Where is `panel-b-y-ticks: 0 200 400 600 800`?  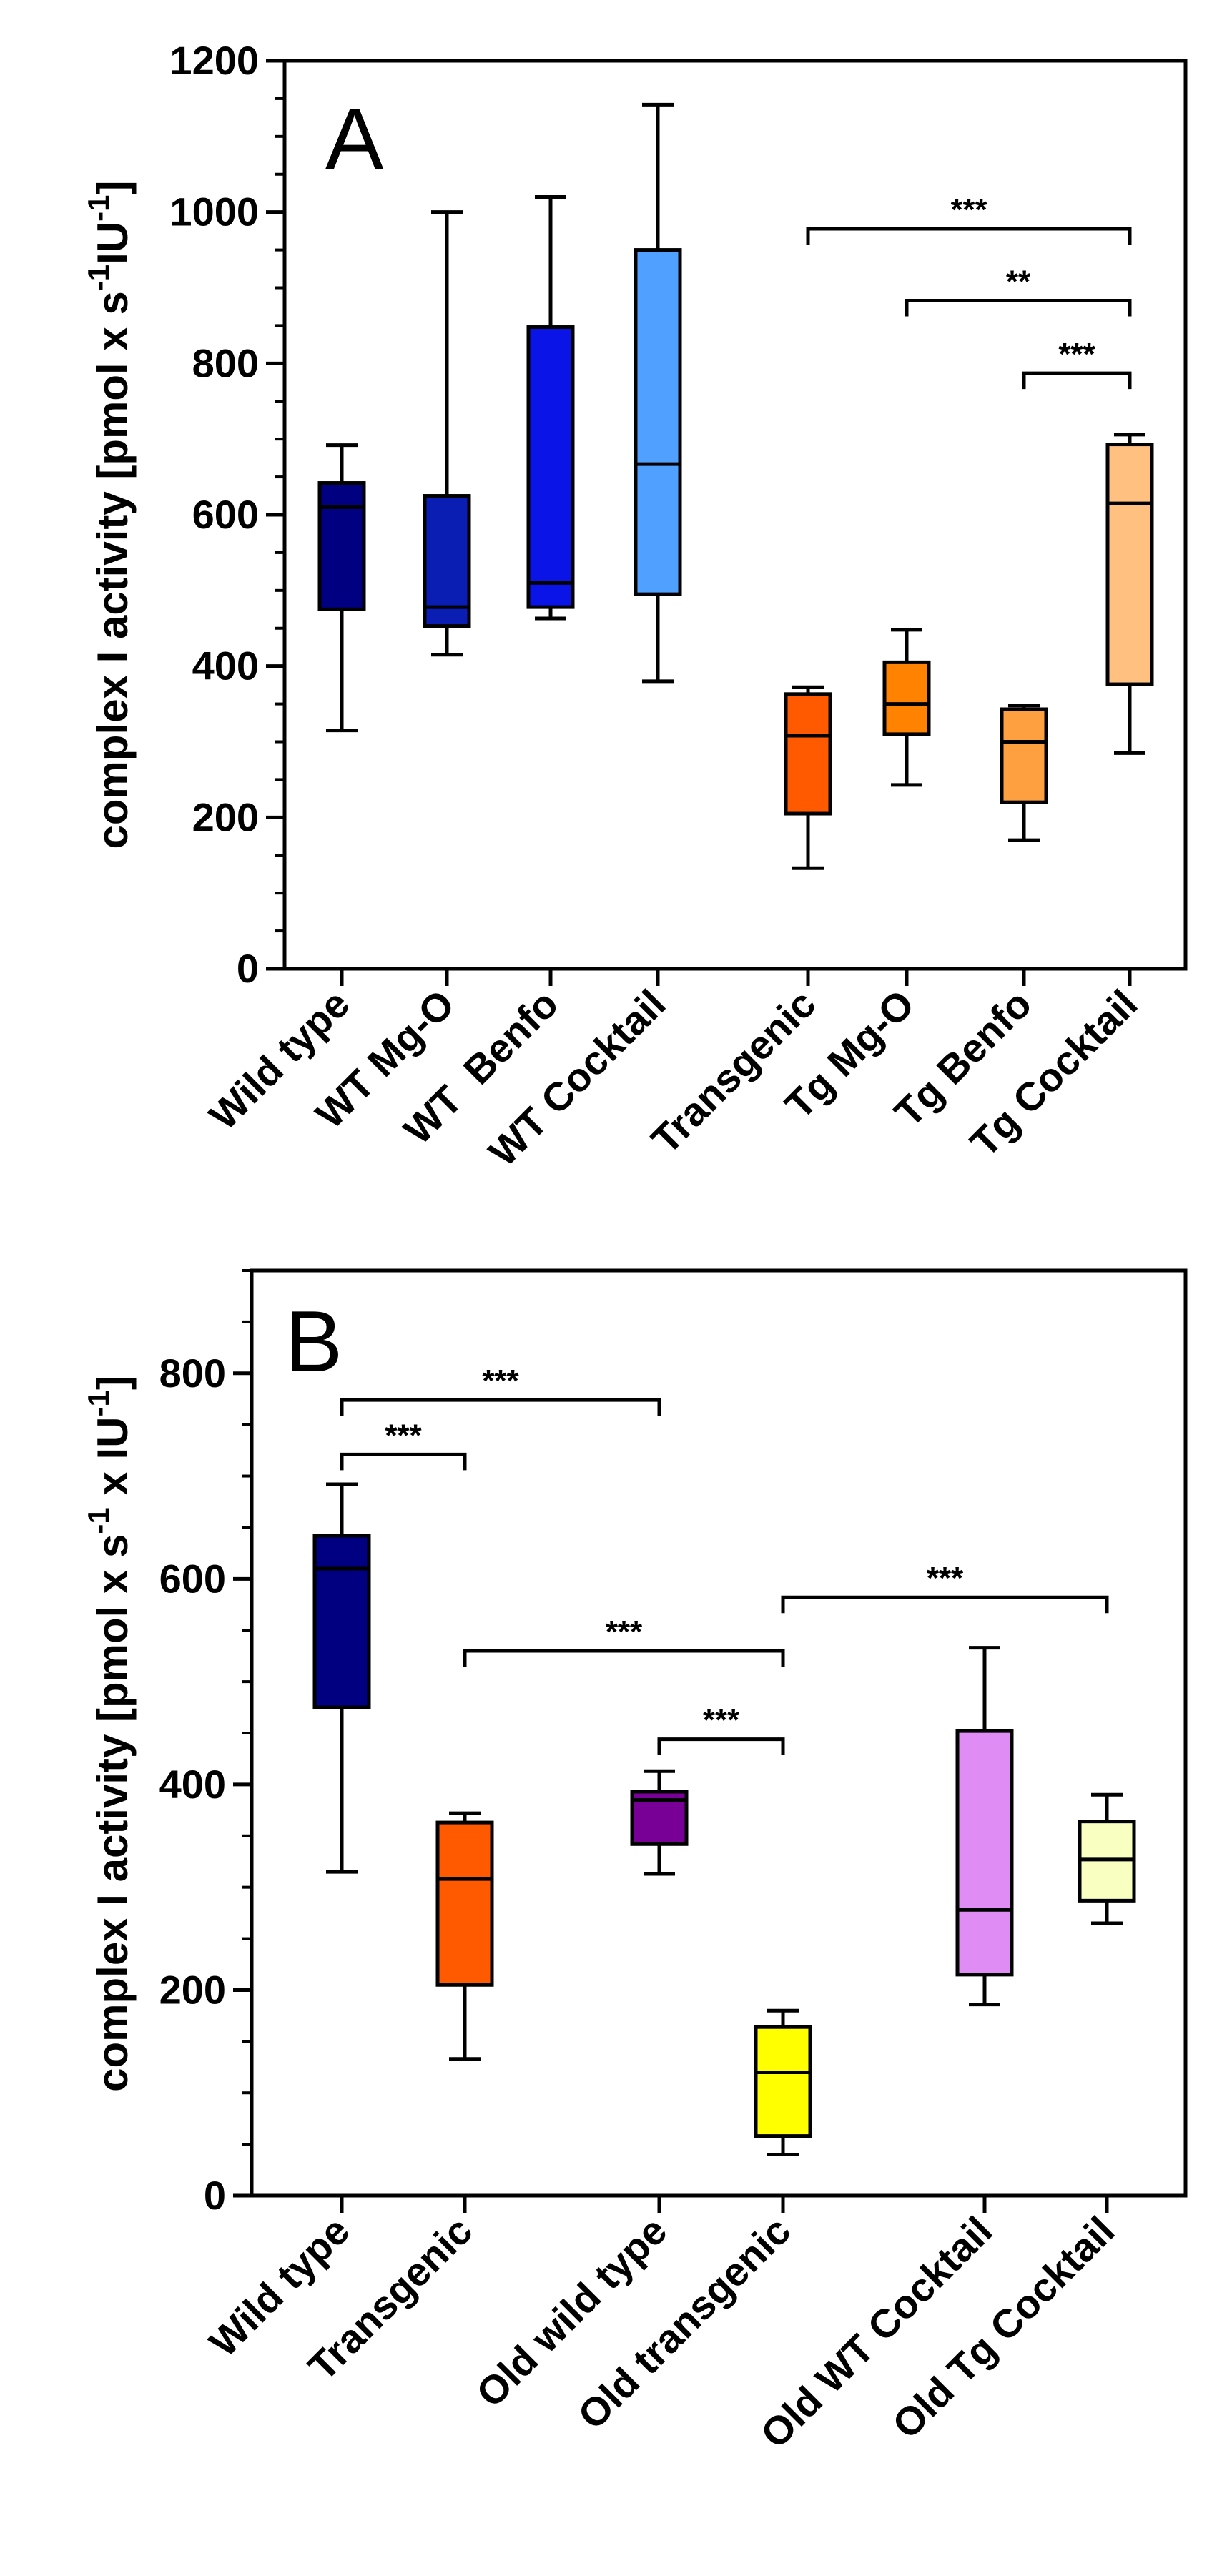
panel-b-y-ticks: 0 200 400 600 800 is located at coordinates (205, 1743).